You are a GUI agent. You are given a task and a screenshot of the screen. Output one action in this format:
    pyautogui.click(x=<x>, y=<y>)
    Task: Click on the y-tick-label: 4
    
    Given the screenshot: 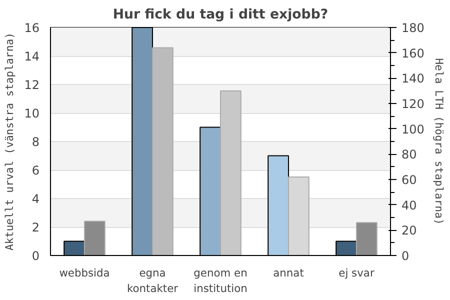 What is the action you would take?
    pyautogui.click(x=36, y=199)
    